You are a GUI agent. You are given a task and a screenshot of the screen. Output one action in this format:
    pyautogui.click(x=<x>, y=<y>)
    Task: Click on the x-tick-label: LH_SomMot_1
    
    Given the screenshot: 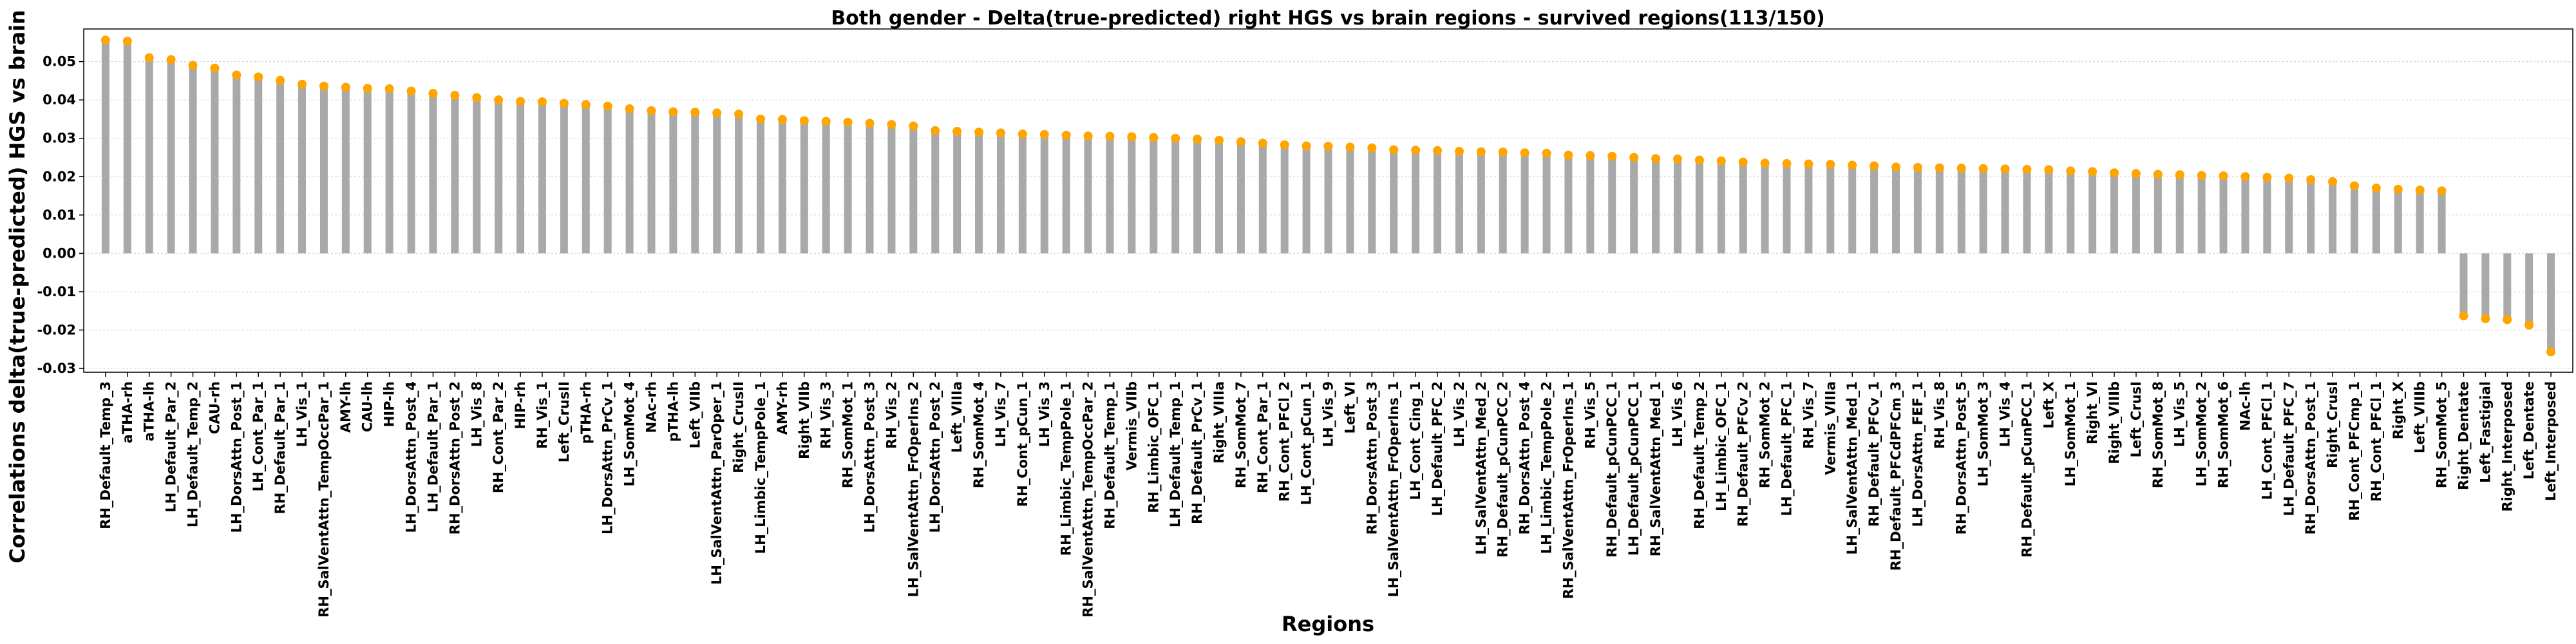 What is the action you would take?
    pyautogui.click(x=2070, y=433)
    